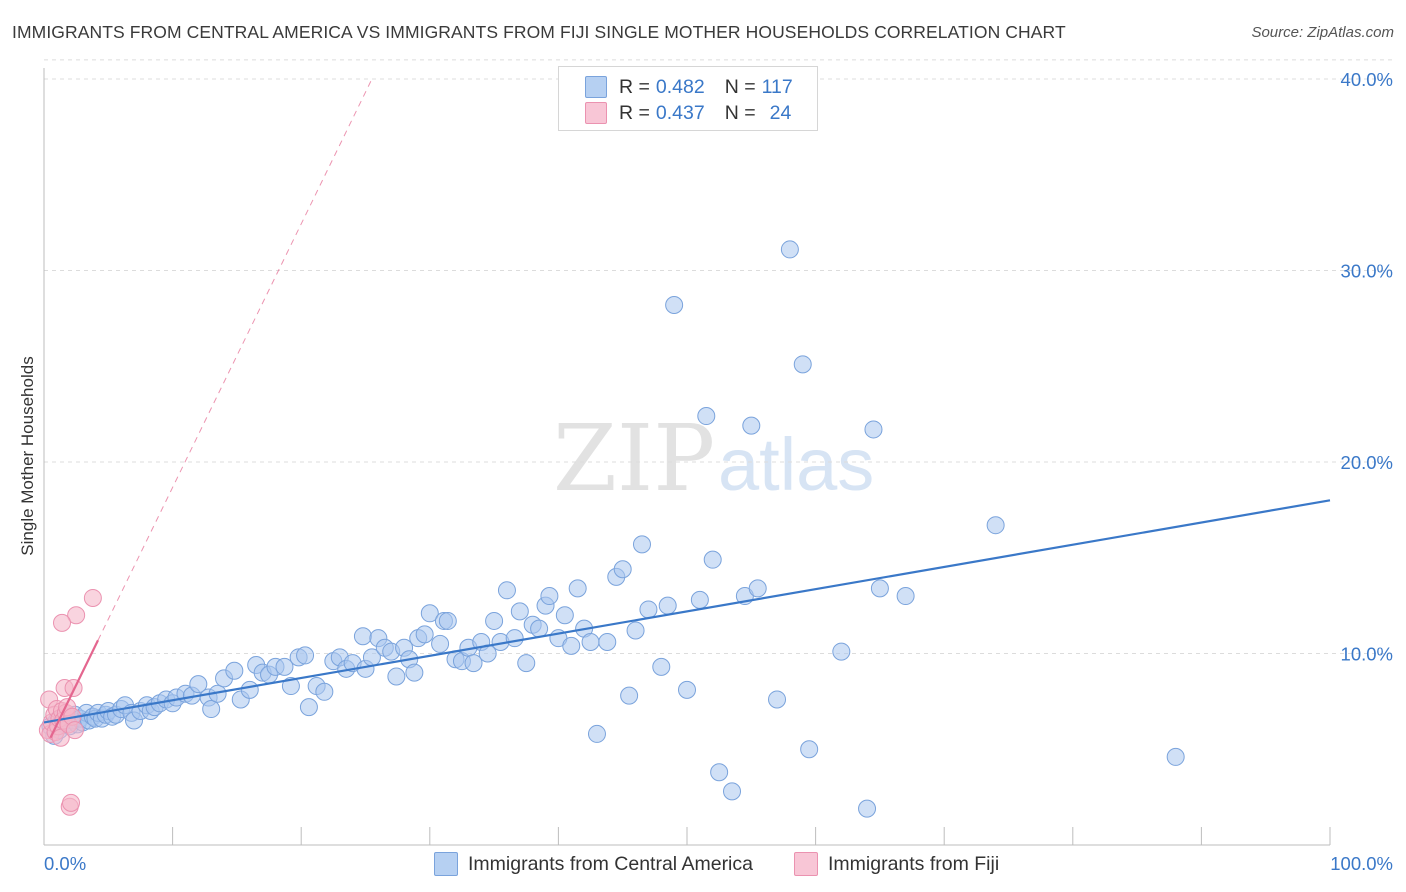 The height and width of the screenshot is (892, 1406). What do you see at coordinates (780, 112) in the screenshot?
I see `legend-n-value: 24` at bounding box center [780, 112].